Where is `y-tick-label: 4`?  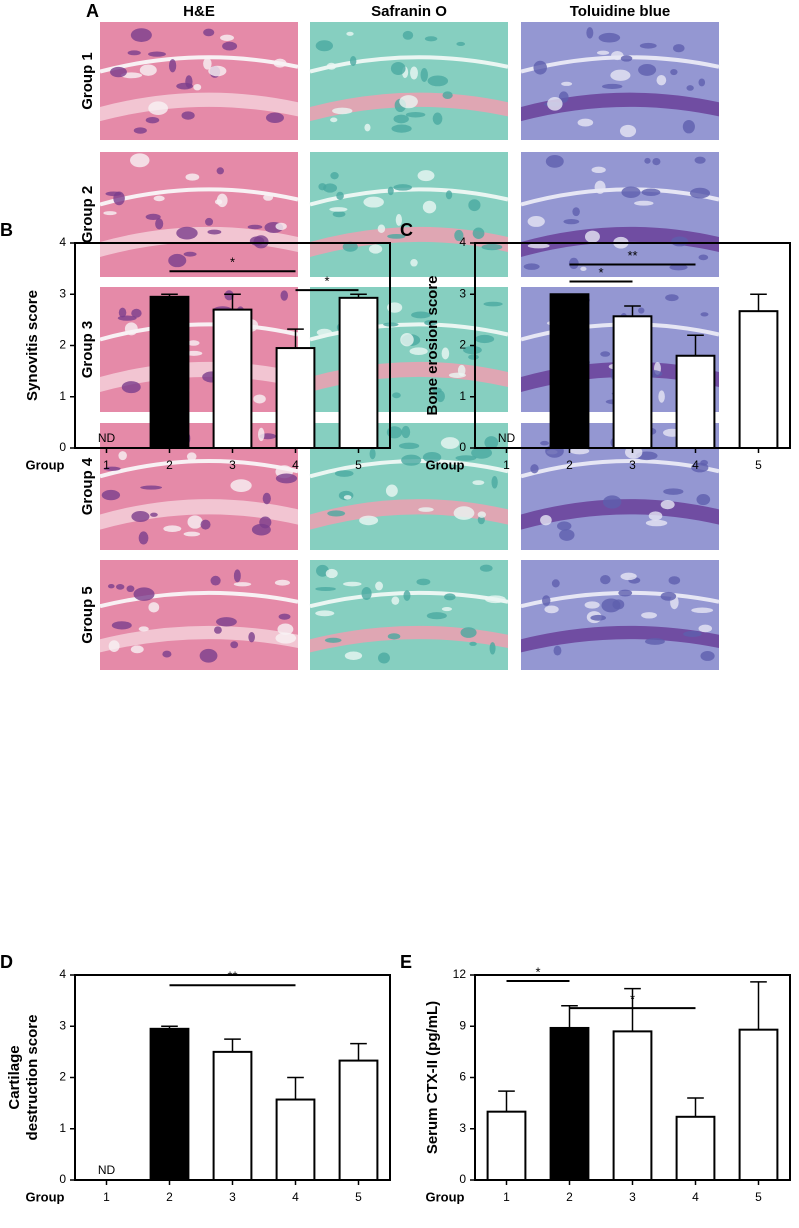 y-tick-label: 4 is located at coordinates (62, 974).